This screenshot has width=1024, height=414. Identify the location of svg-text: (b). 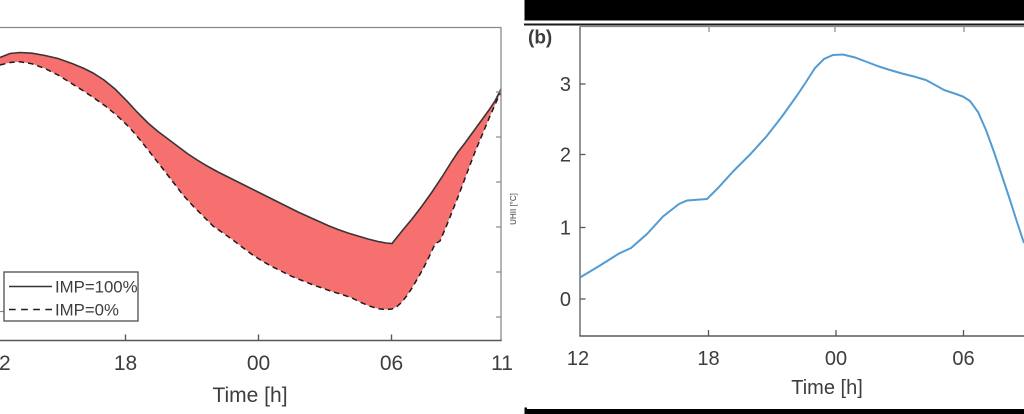
(540, 38).